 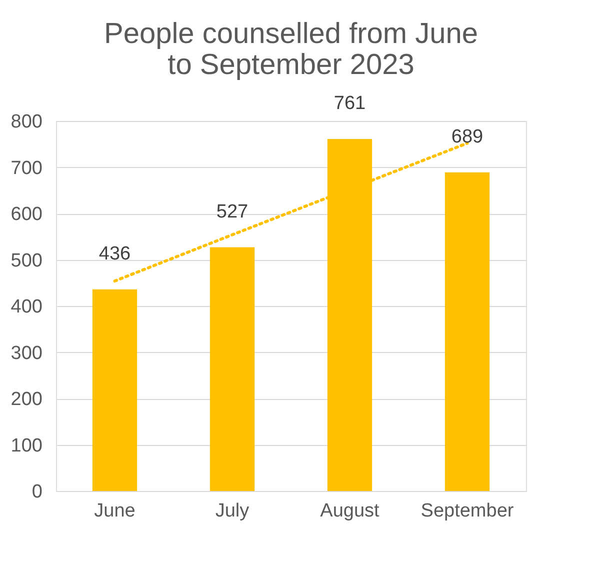 I want to click on y-tick-label: 0, so click(x=37, y=492).